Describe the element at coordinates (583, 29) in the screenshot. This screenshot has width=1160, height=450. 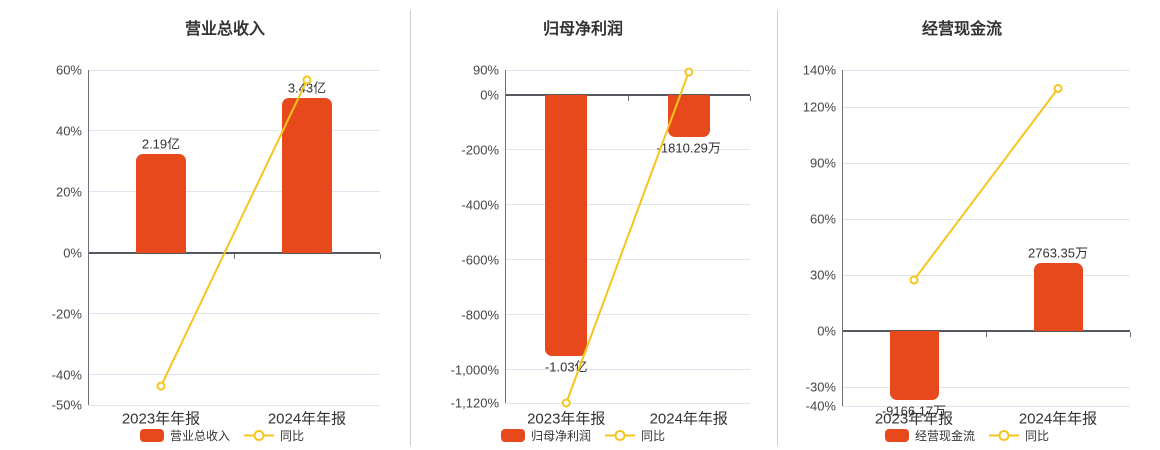
I see `chart-title: 归母净利润` at that location.